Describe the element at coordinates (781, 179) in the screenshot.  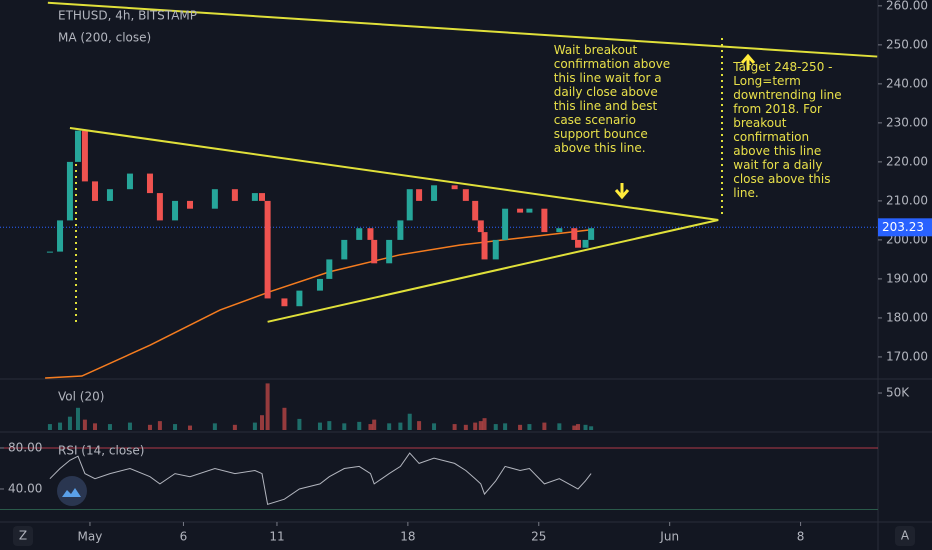
I see `annotation-line: close above this` at that location.